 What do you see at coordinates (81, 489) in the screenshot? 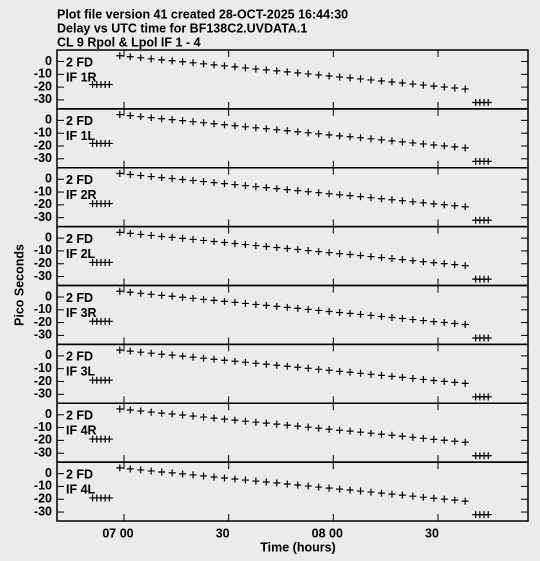
I see `panel-name: IF 4L` at bounding box center [81, 489].